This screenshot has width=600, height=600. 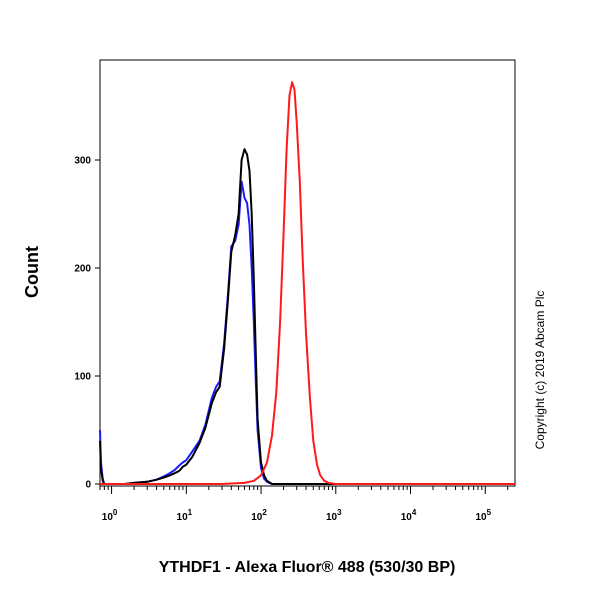 What do you see at coordinates (87, 323) in the screenshot?
I see `y-axis: 0 100 200 300` at bounding box center [87, 323].